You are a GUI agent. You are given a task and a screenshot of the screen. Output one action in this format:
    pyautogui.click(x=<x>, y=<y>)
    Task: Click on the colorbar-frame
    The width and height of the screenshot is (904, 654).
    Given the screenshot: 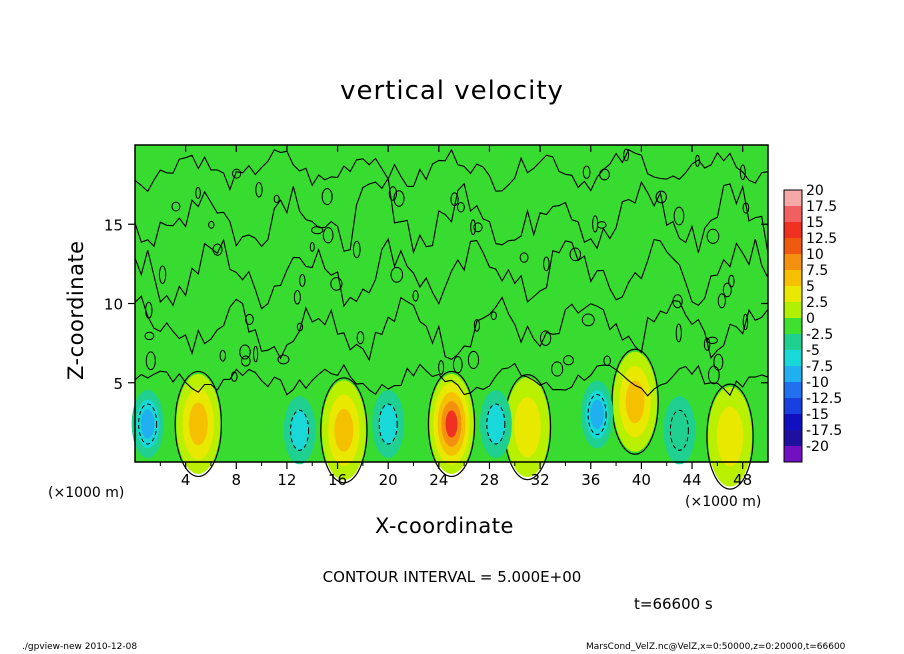 What is the action you would take?
    pyautogui.click(x=793, y=326)
    